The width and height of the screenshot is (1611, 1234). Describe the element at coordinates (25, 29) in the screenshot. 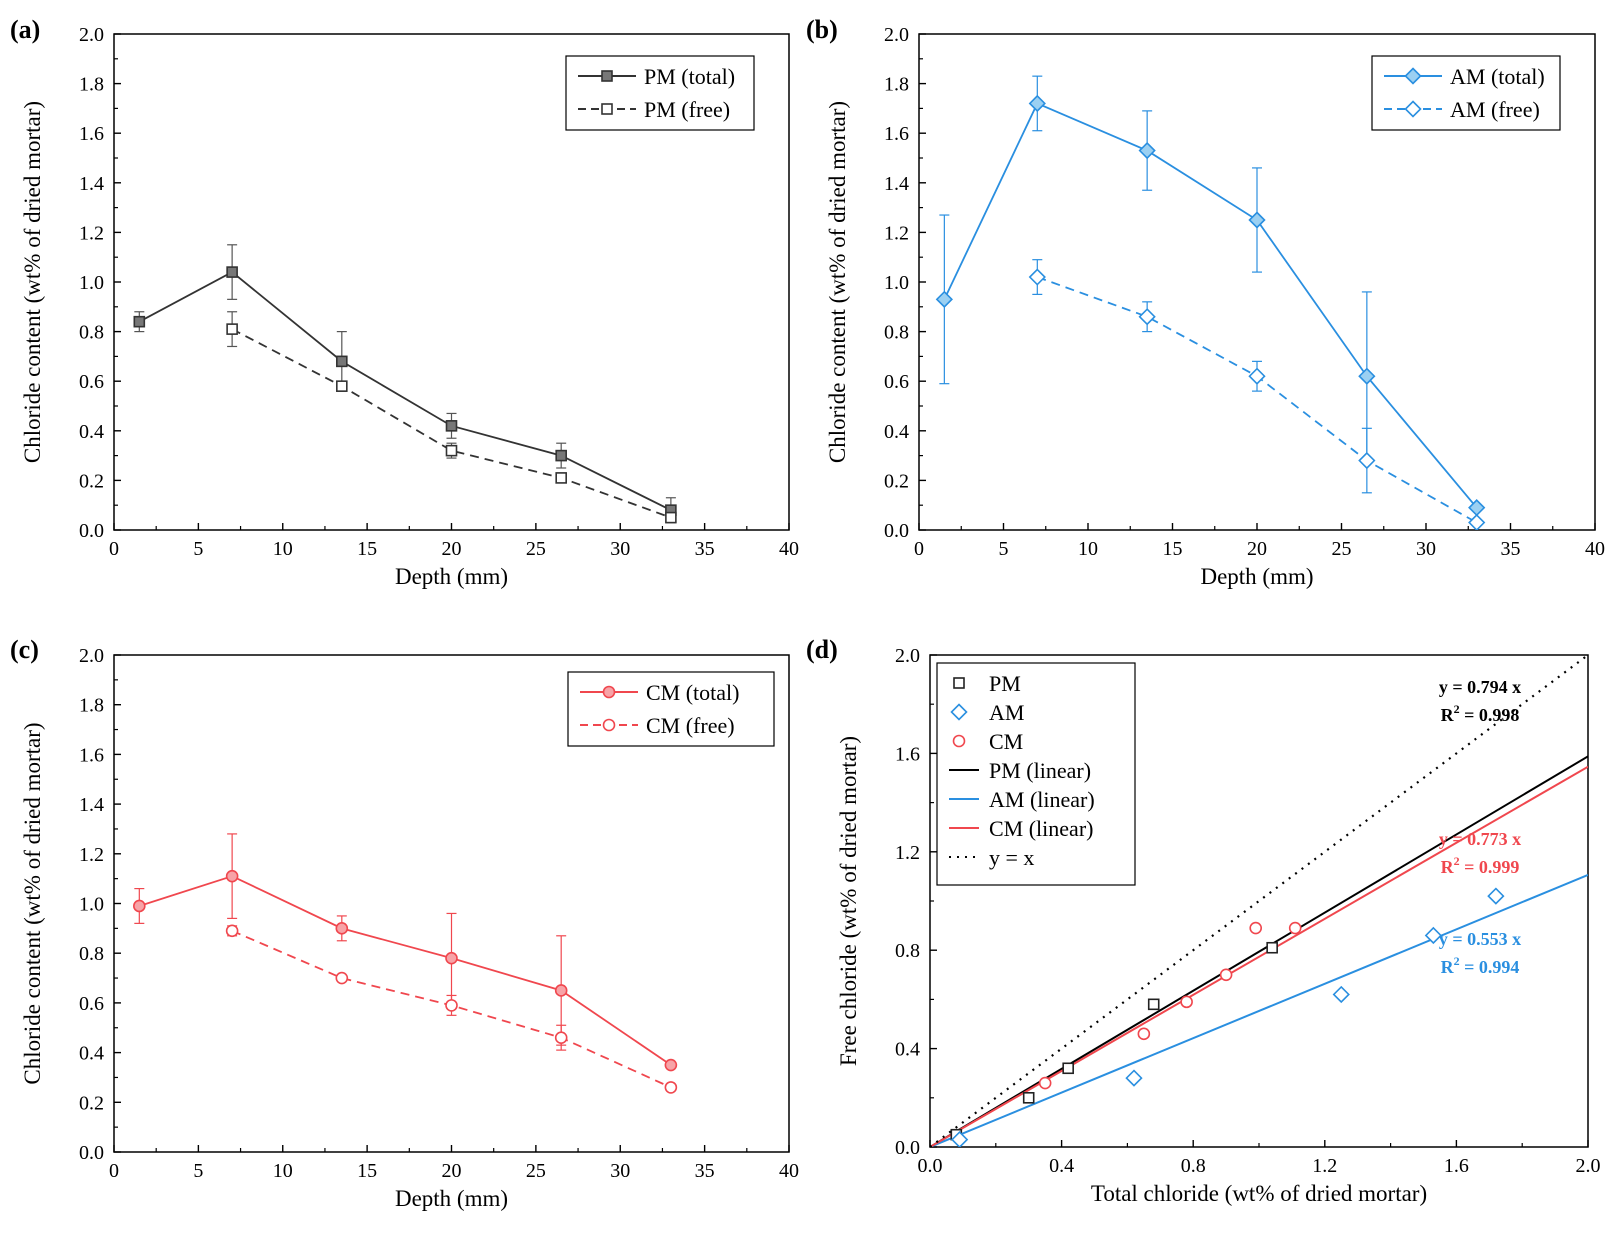

I see `panel-label: (a)` at that location.